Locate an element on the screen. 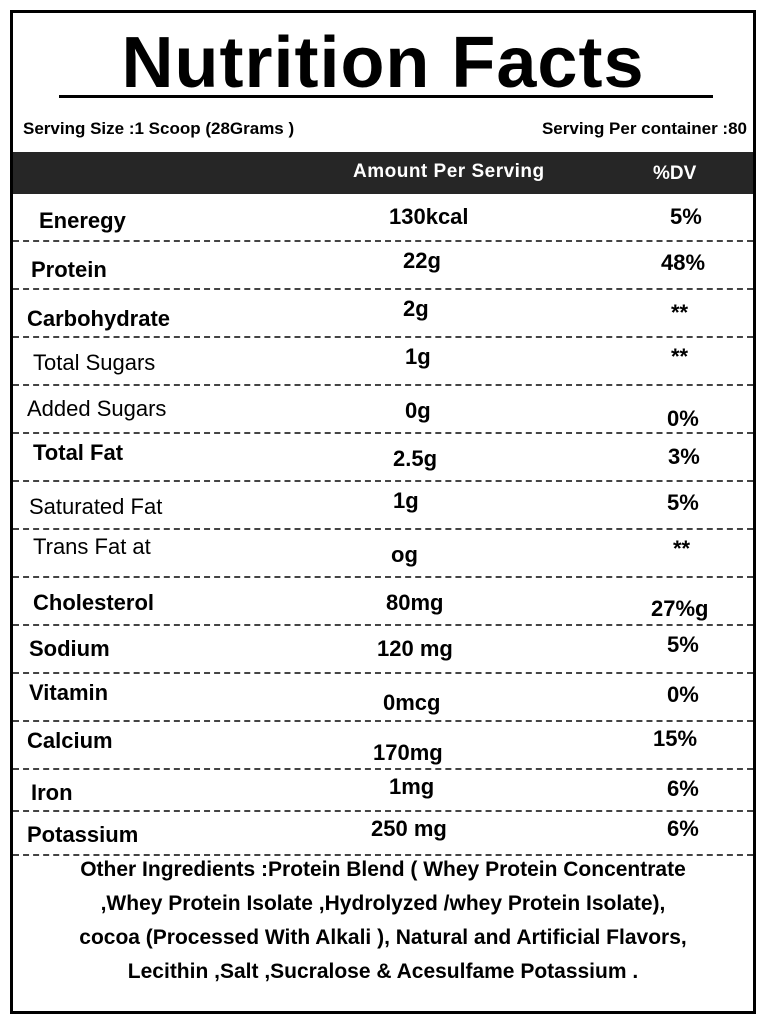  nutrient-name: Total Sugars is located at coordinates (94, 362).